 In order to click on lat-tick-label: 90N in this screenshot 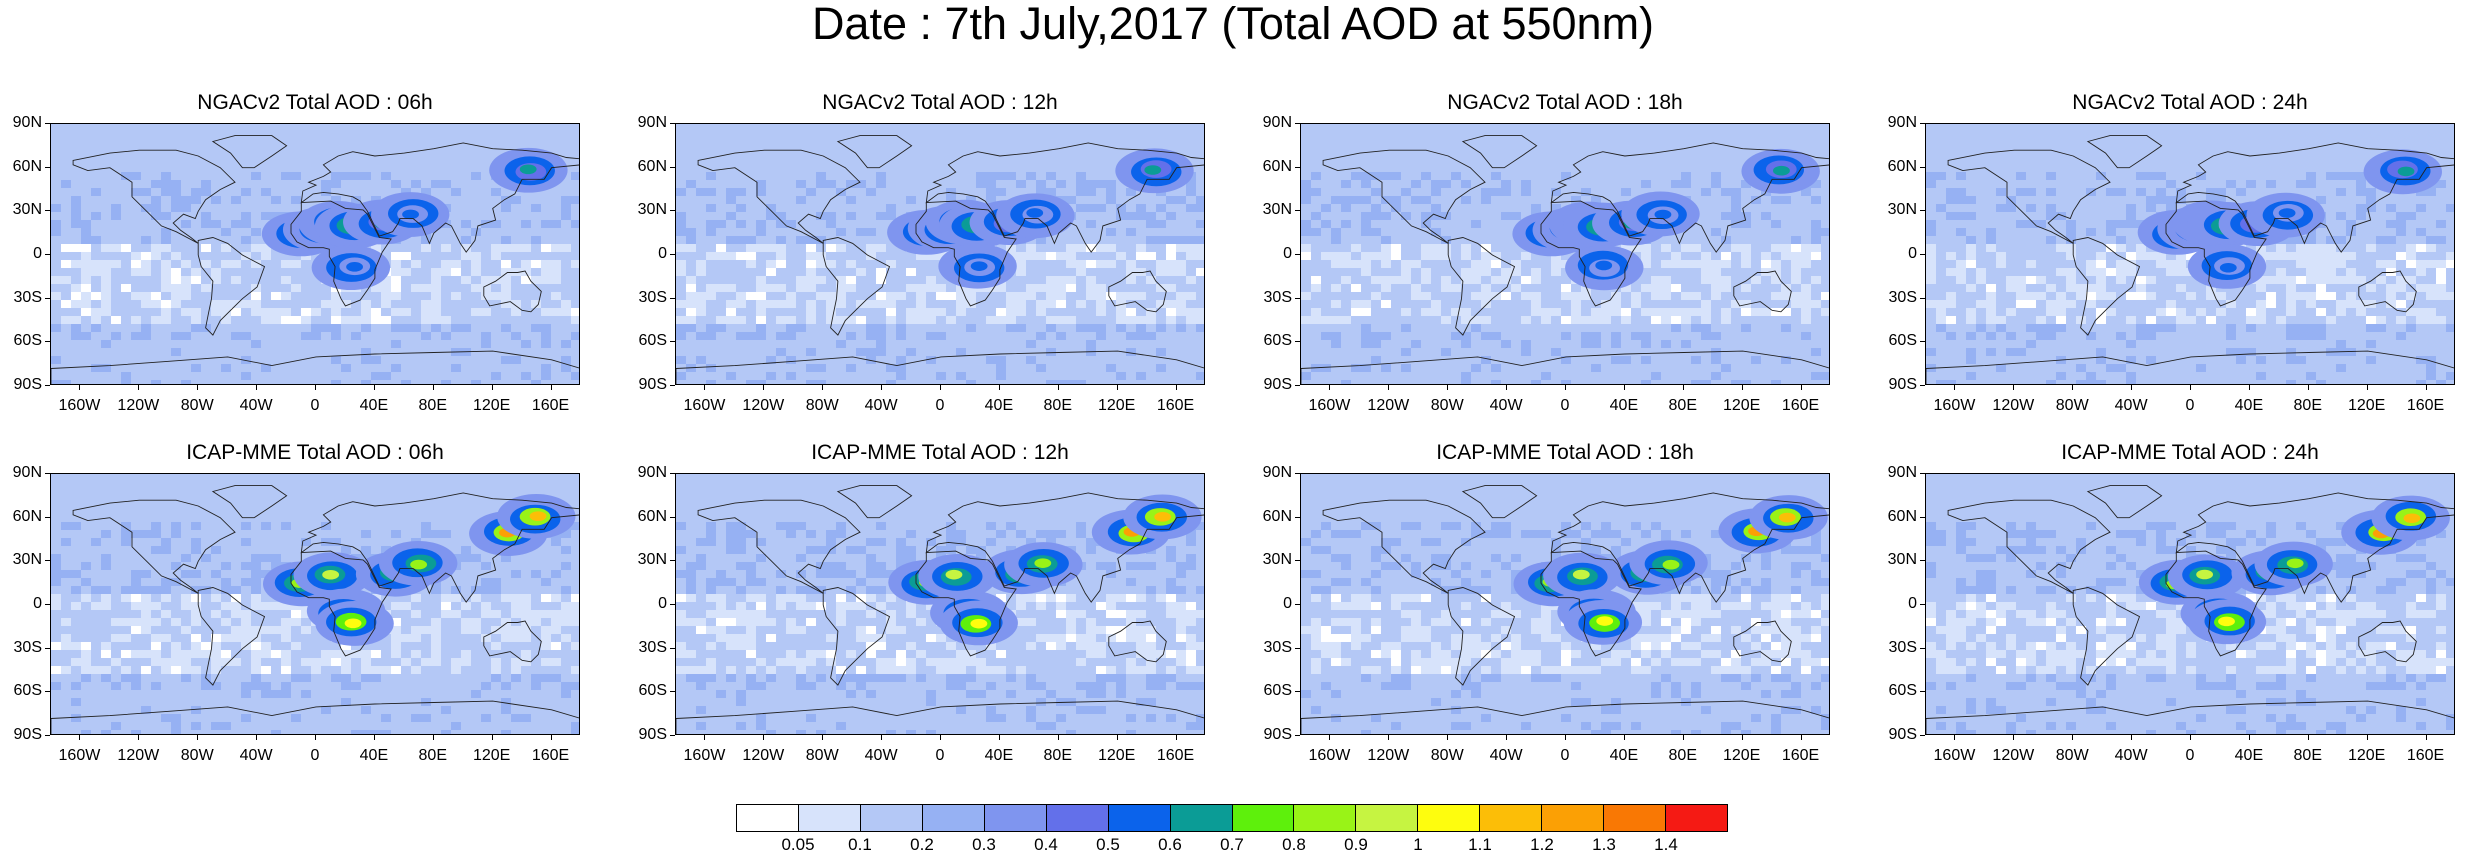, I will do `click(27, 122)`.